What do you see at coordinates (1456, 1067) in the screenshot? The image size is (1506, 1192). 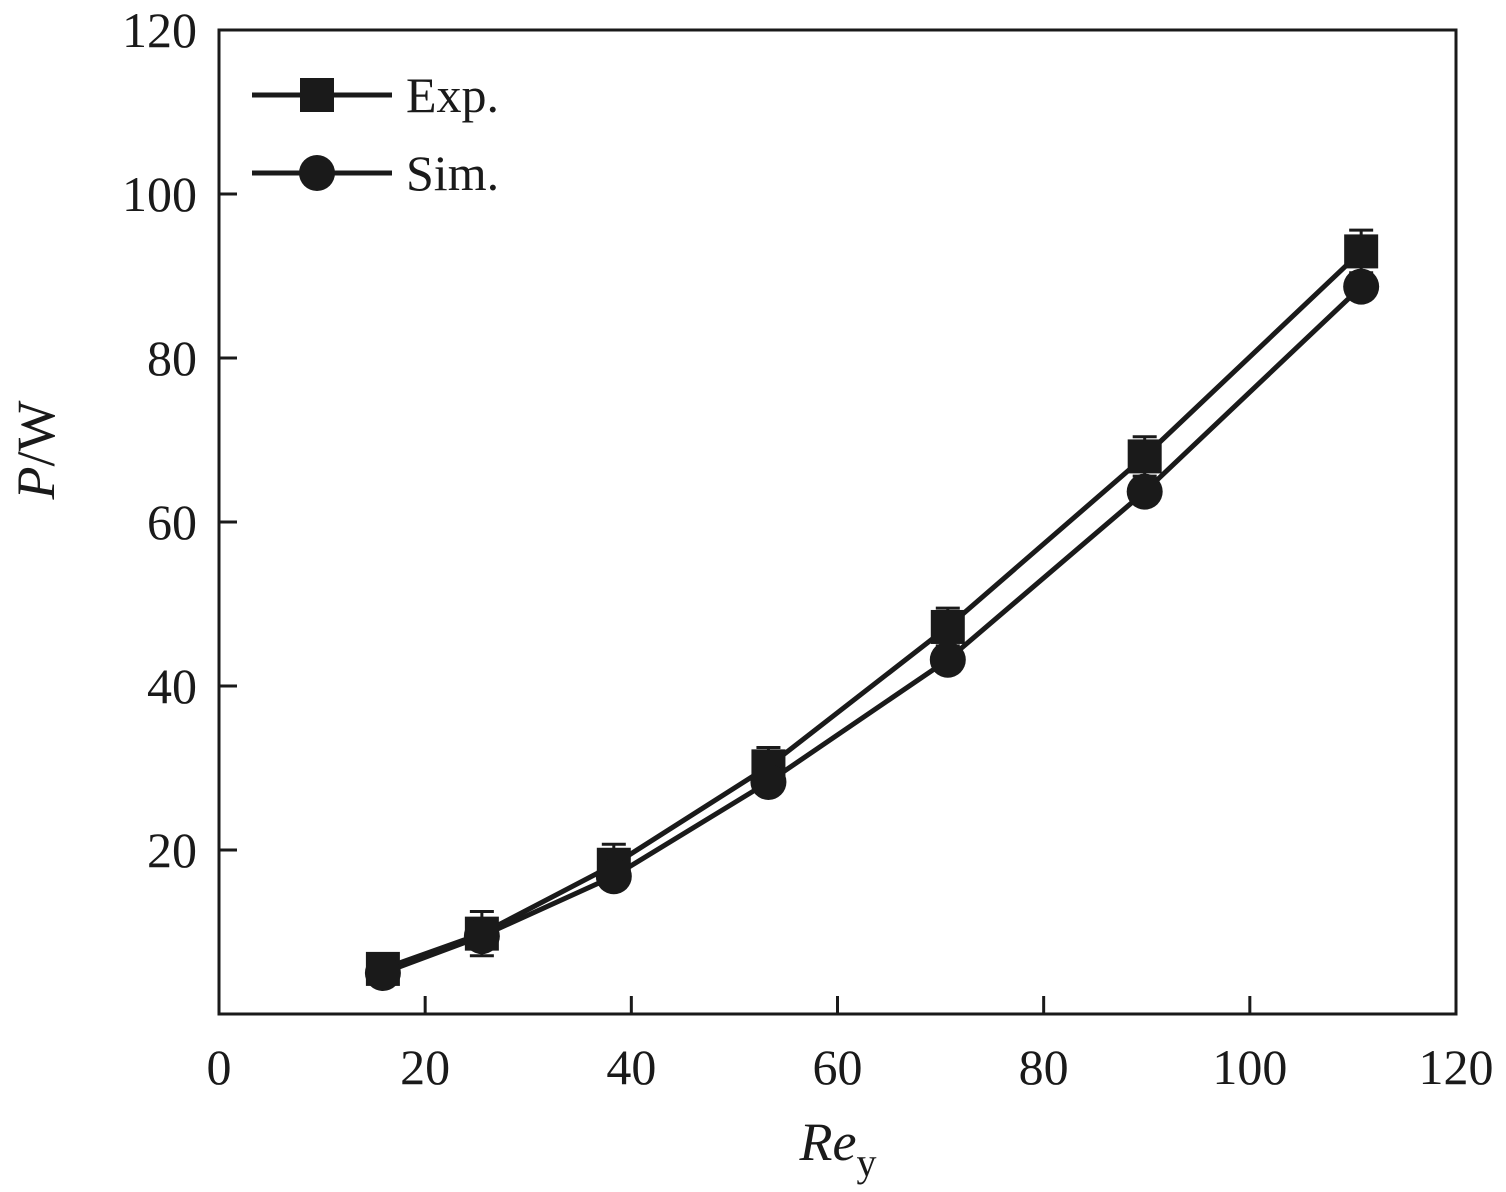 I see `x-tick-label: 120` at bounding box center [1456, 1067].